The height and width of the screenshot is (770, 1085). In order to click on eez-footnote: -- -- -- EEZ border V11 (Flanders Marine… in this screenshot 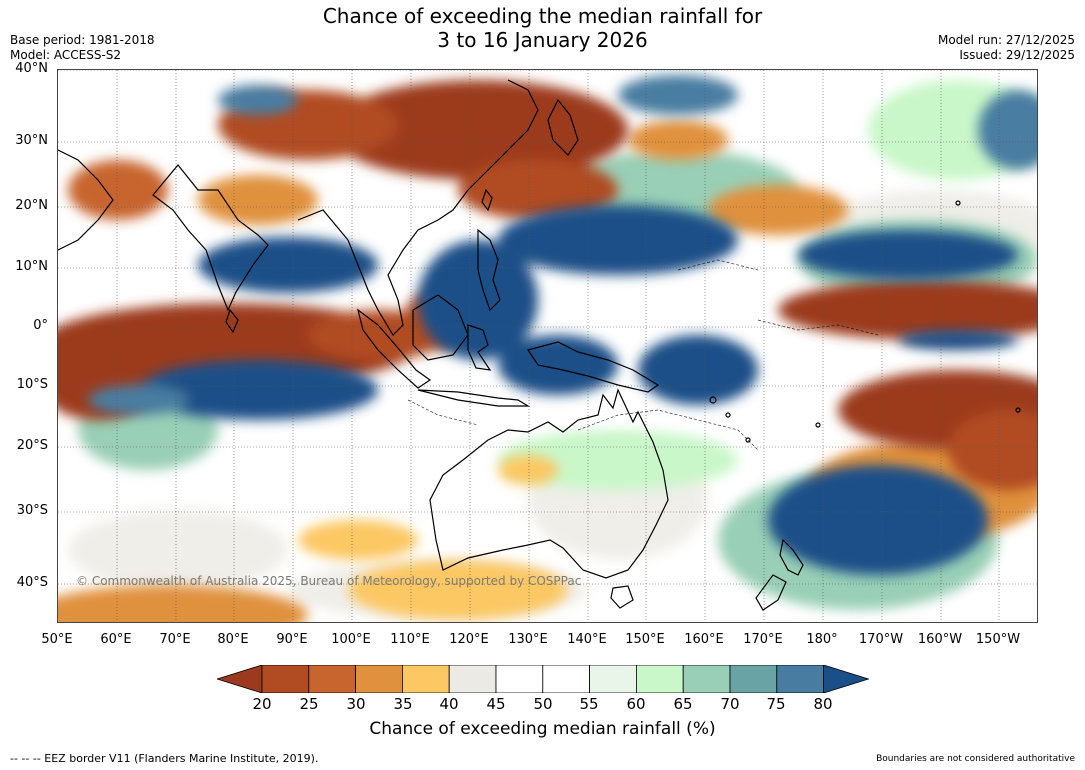, I will do `click(164, 758)`.